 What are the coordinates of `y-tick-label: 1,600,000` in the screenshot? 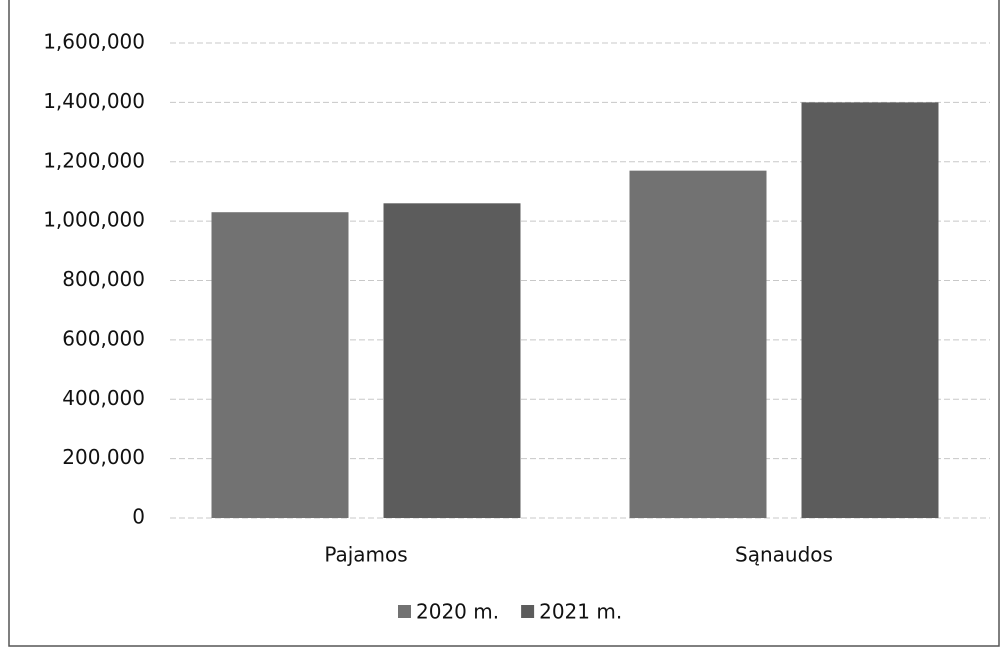 It's located at (94, 42).